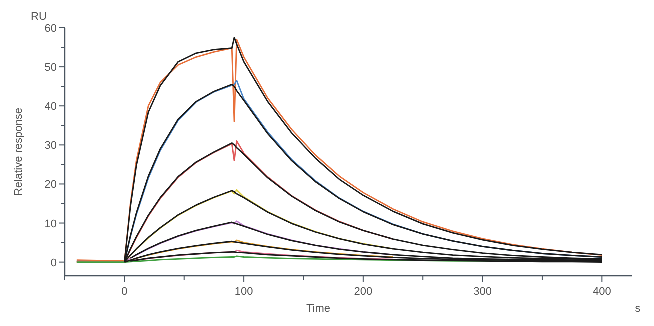 The width and height of the screenshot is (654, 326). What do you see at coordinates (483, 292) in the screenshot?
I see `x-tick-label: 300` at bounding box center [483, 292].